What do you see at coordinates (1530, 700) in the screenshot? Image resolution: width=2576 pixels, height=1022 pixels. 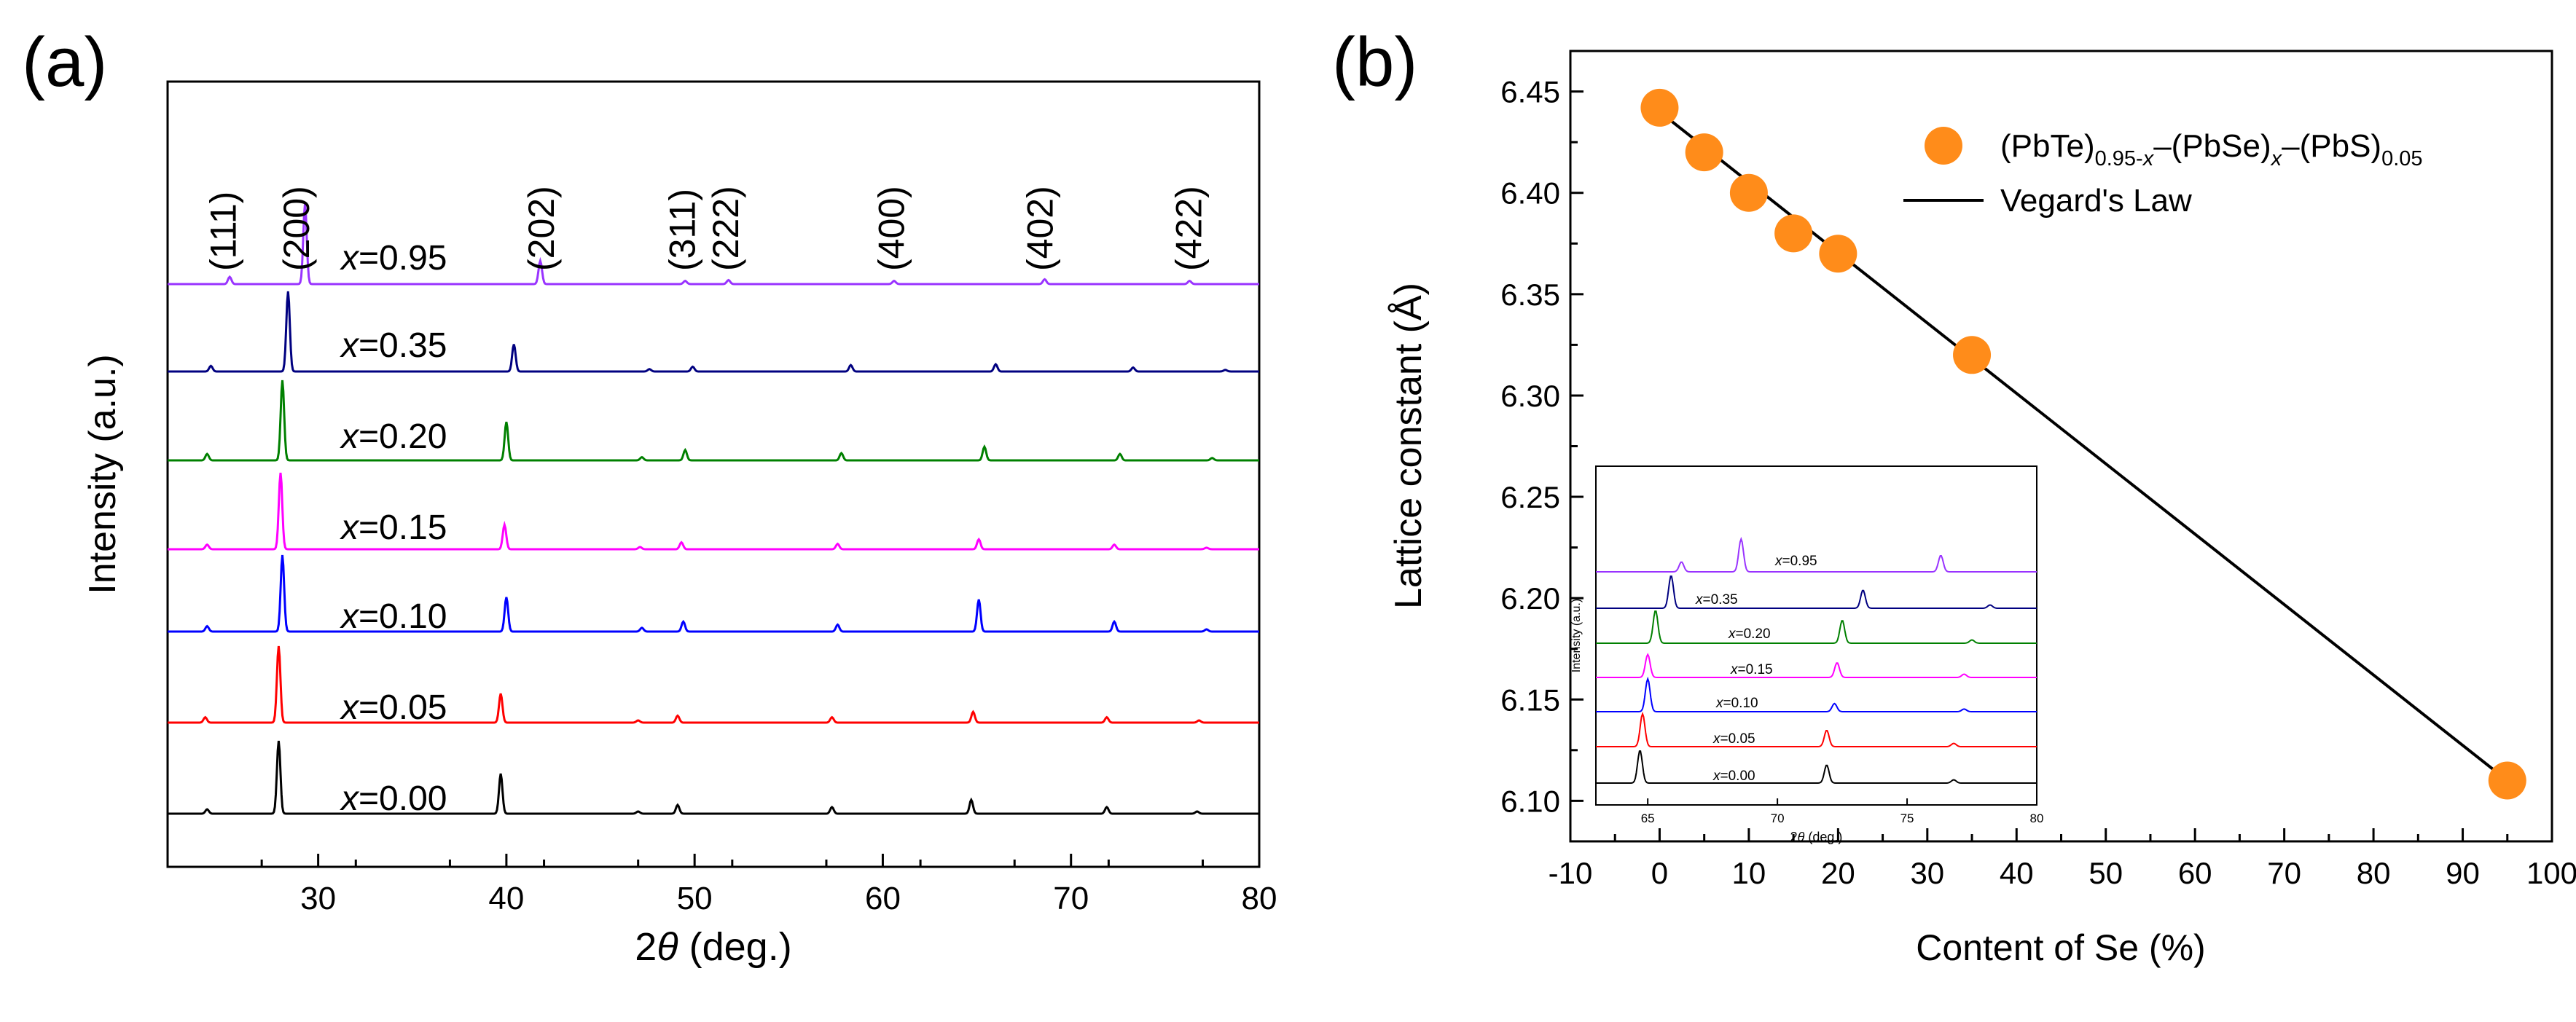 I see `panel-b-y-tick-label: 6.15` at bounding box center [1530, 700].